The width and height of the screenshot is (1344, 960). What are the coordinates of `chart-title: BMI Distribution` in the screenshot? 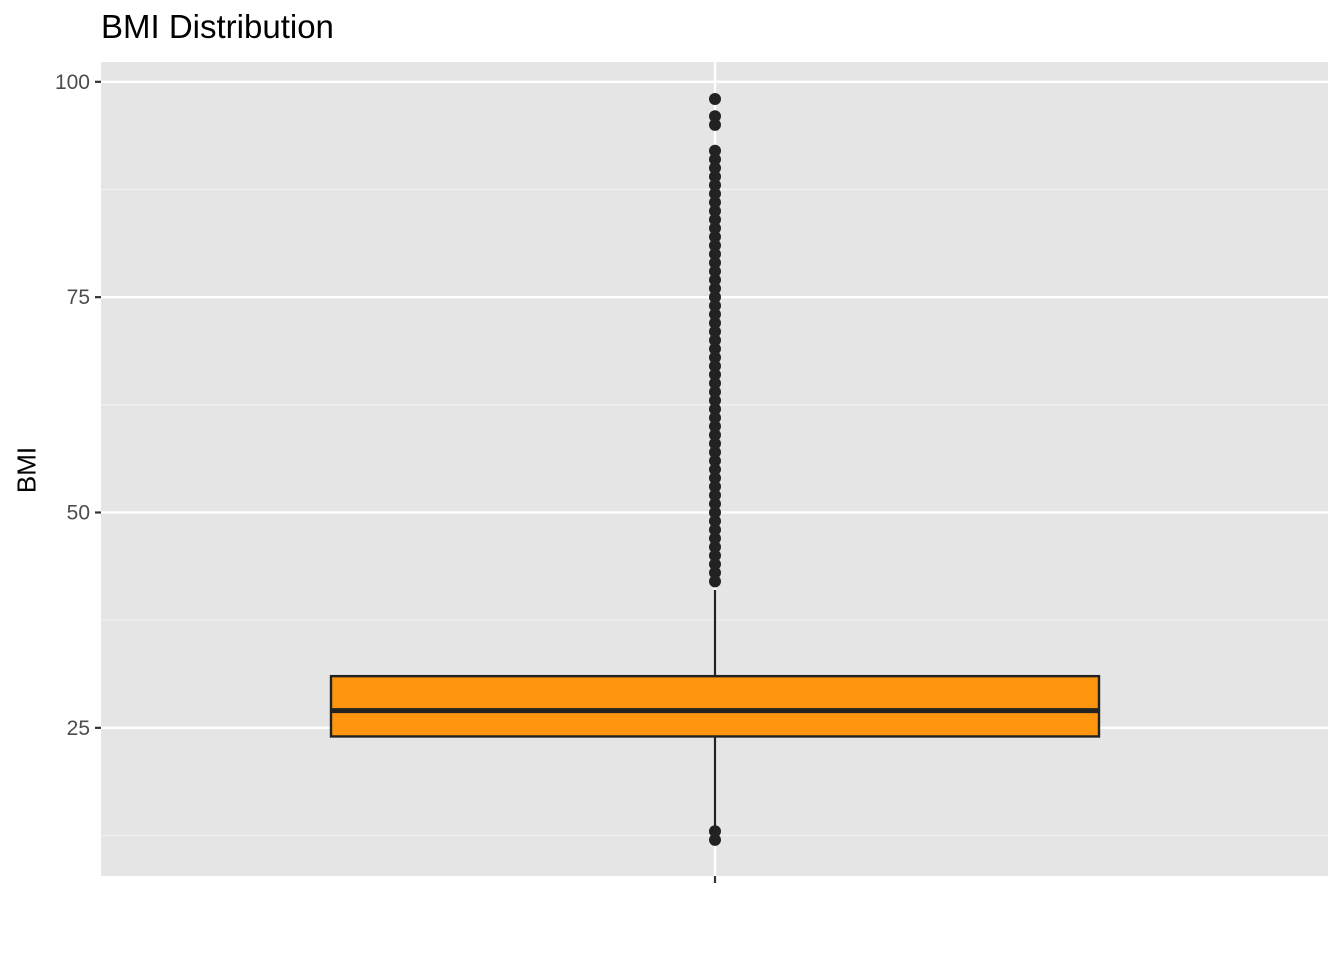 It's located at (217, 26).